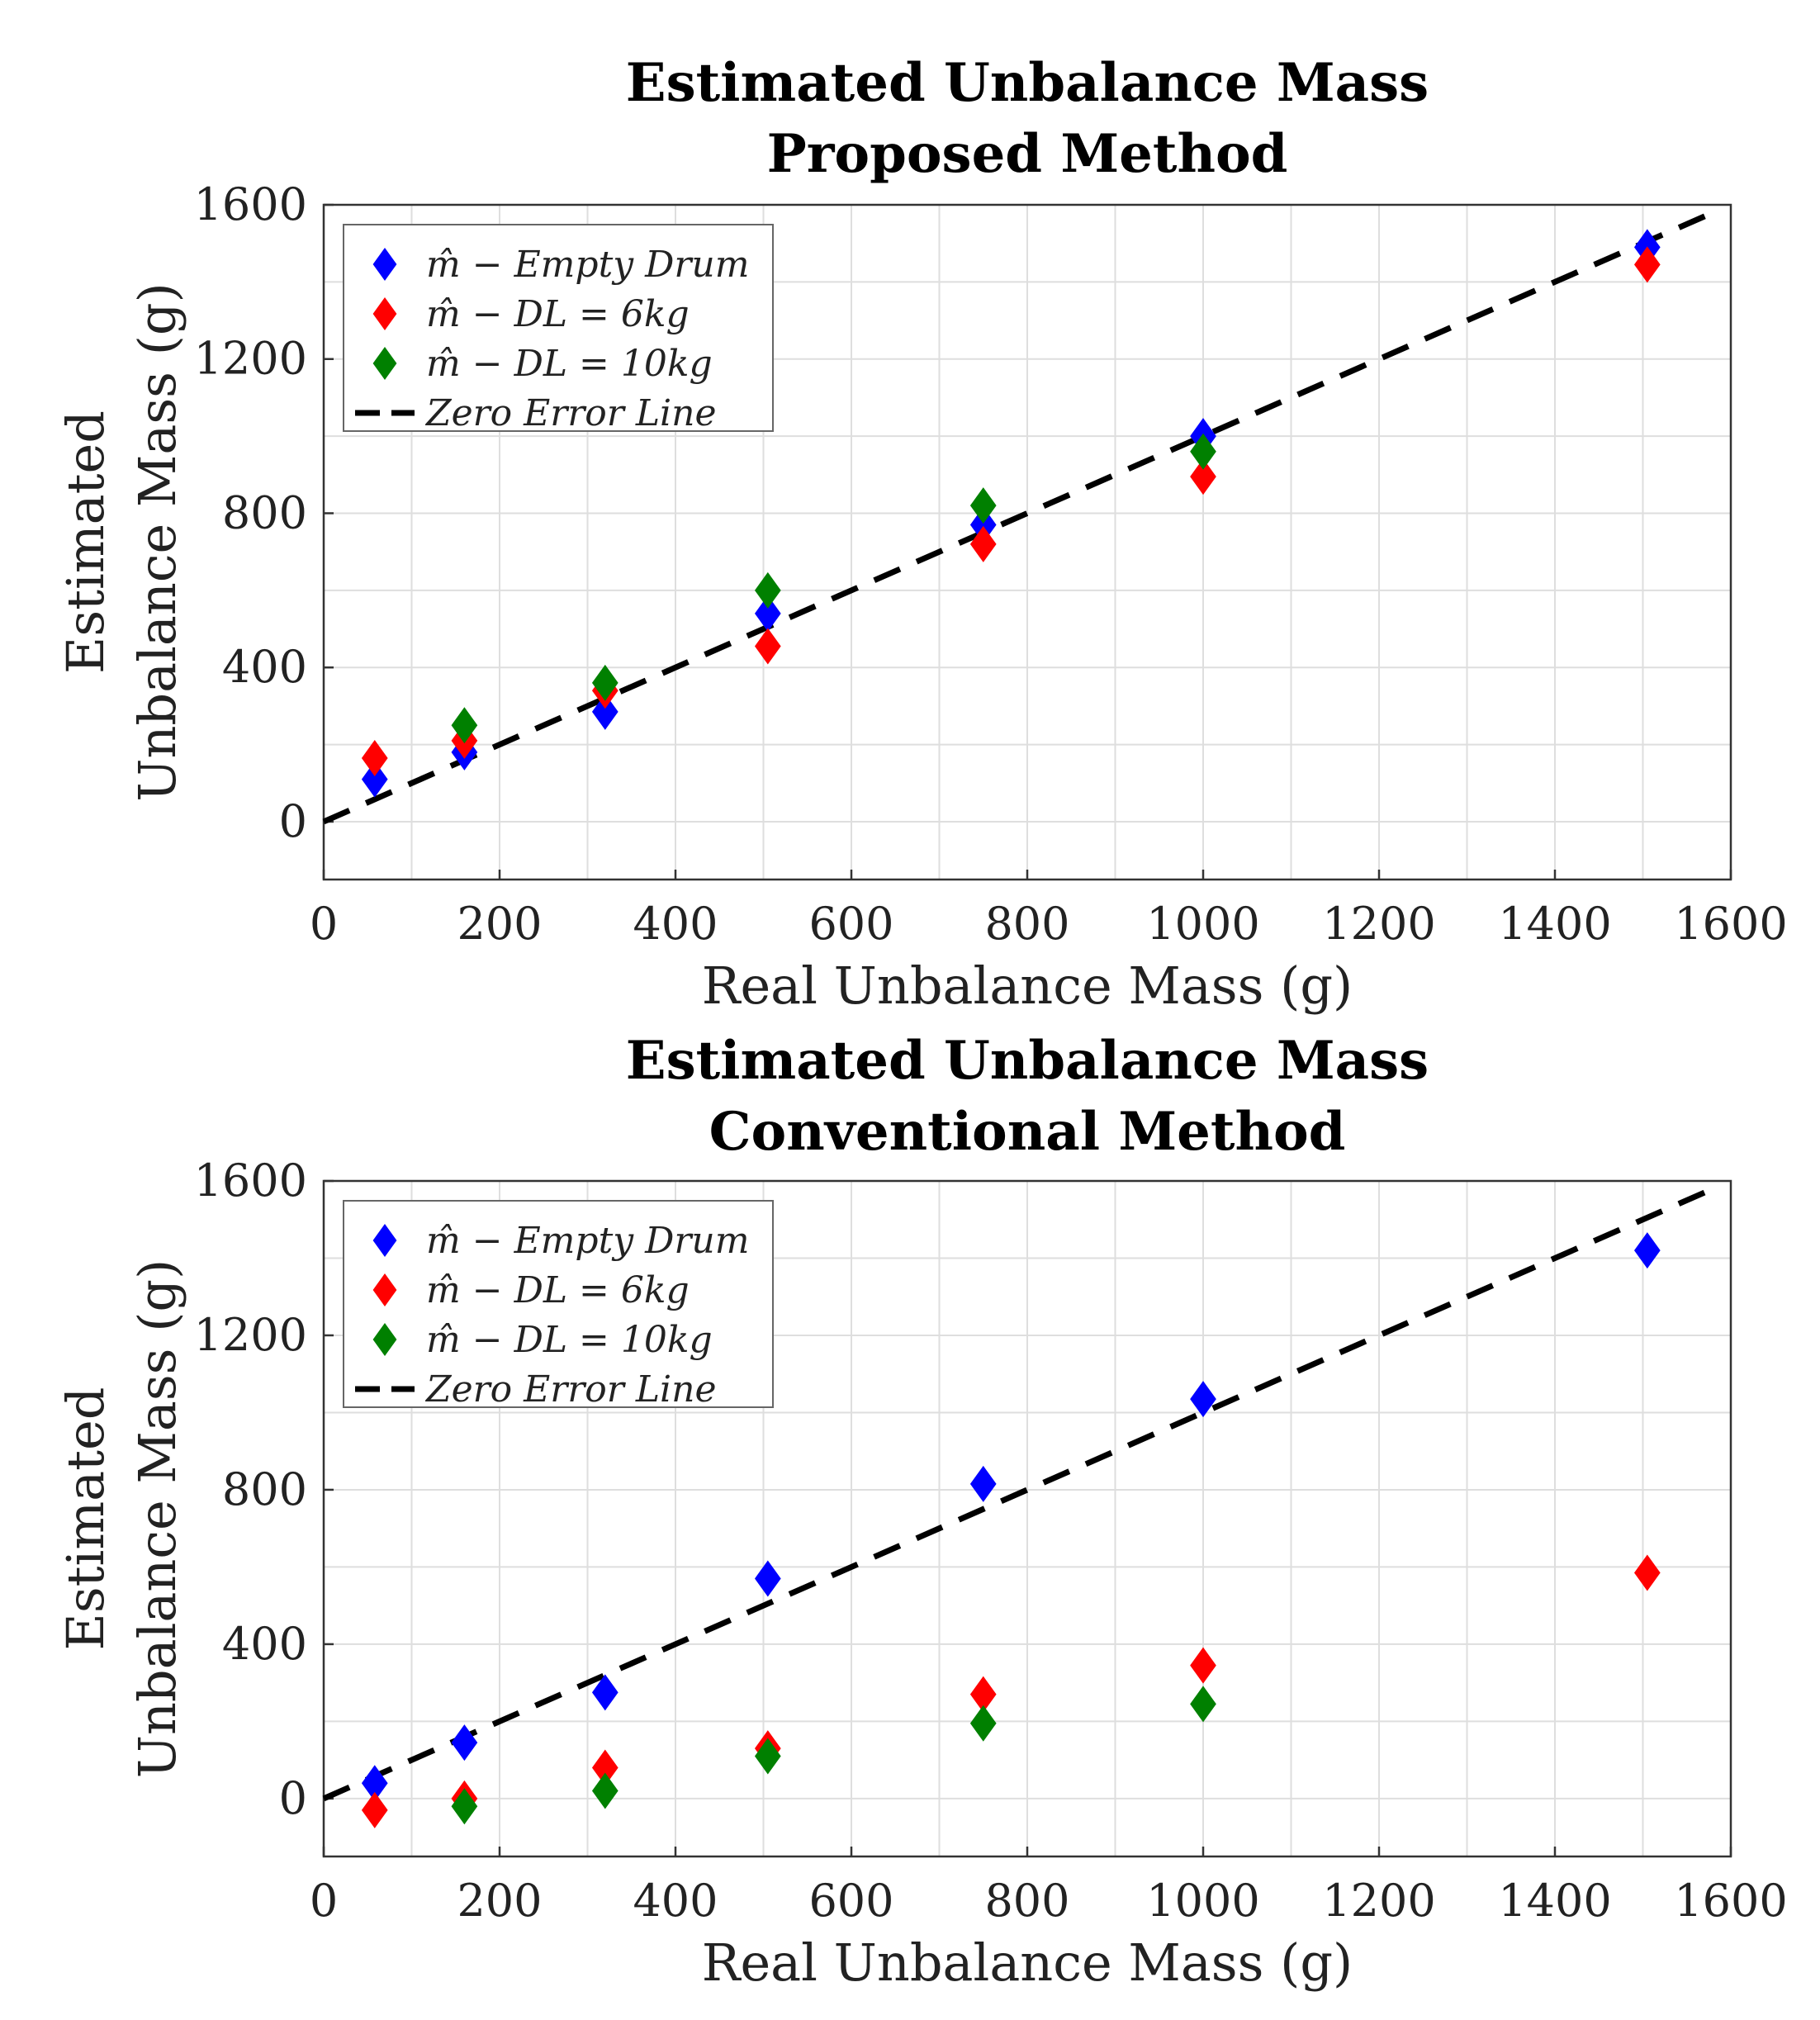  I want to click on chart-title-line-2: Conventional Method, so click(1027, 1132).